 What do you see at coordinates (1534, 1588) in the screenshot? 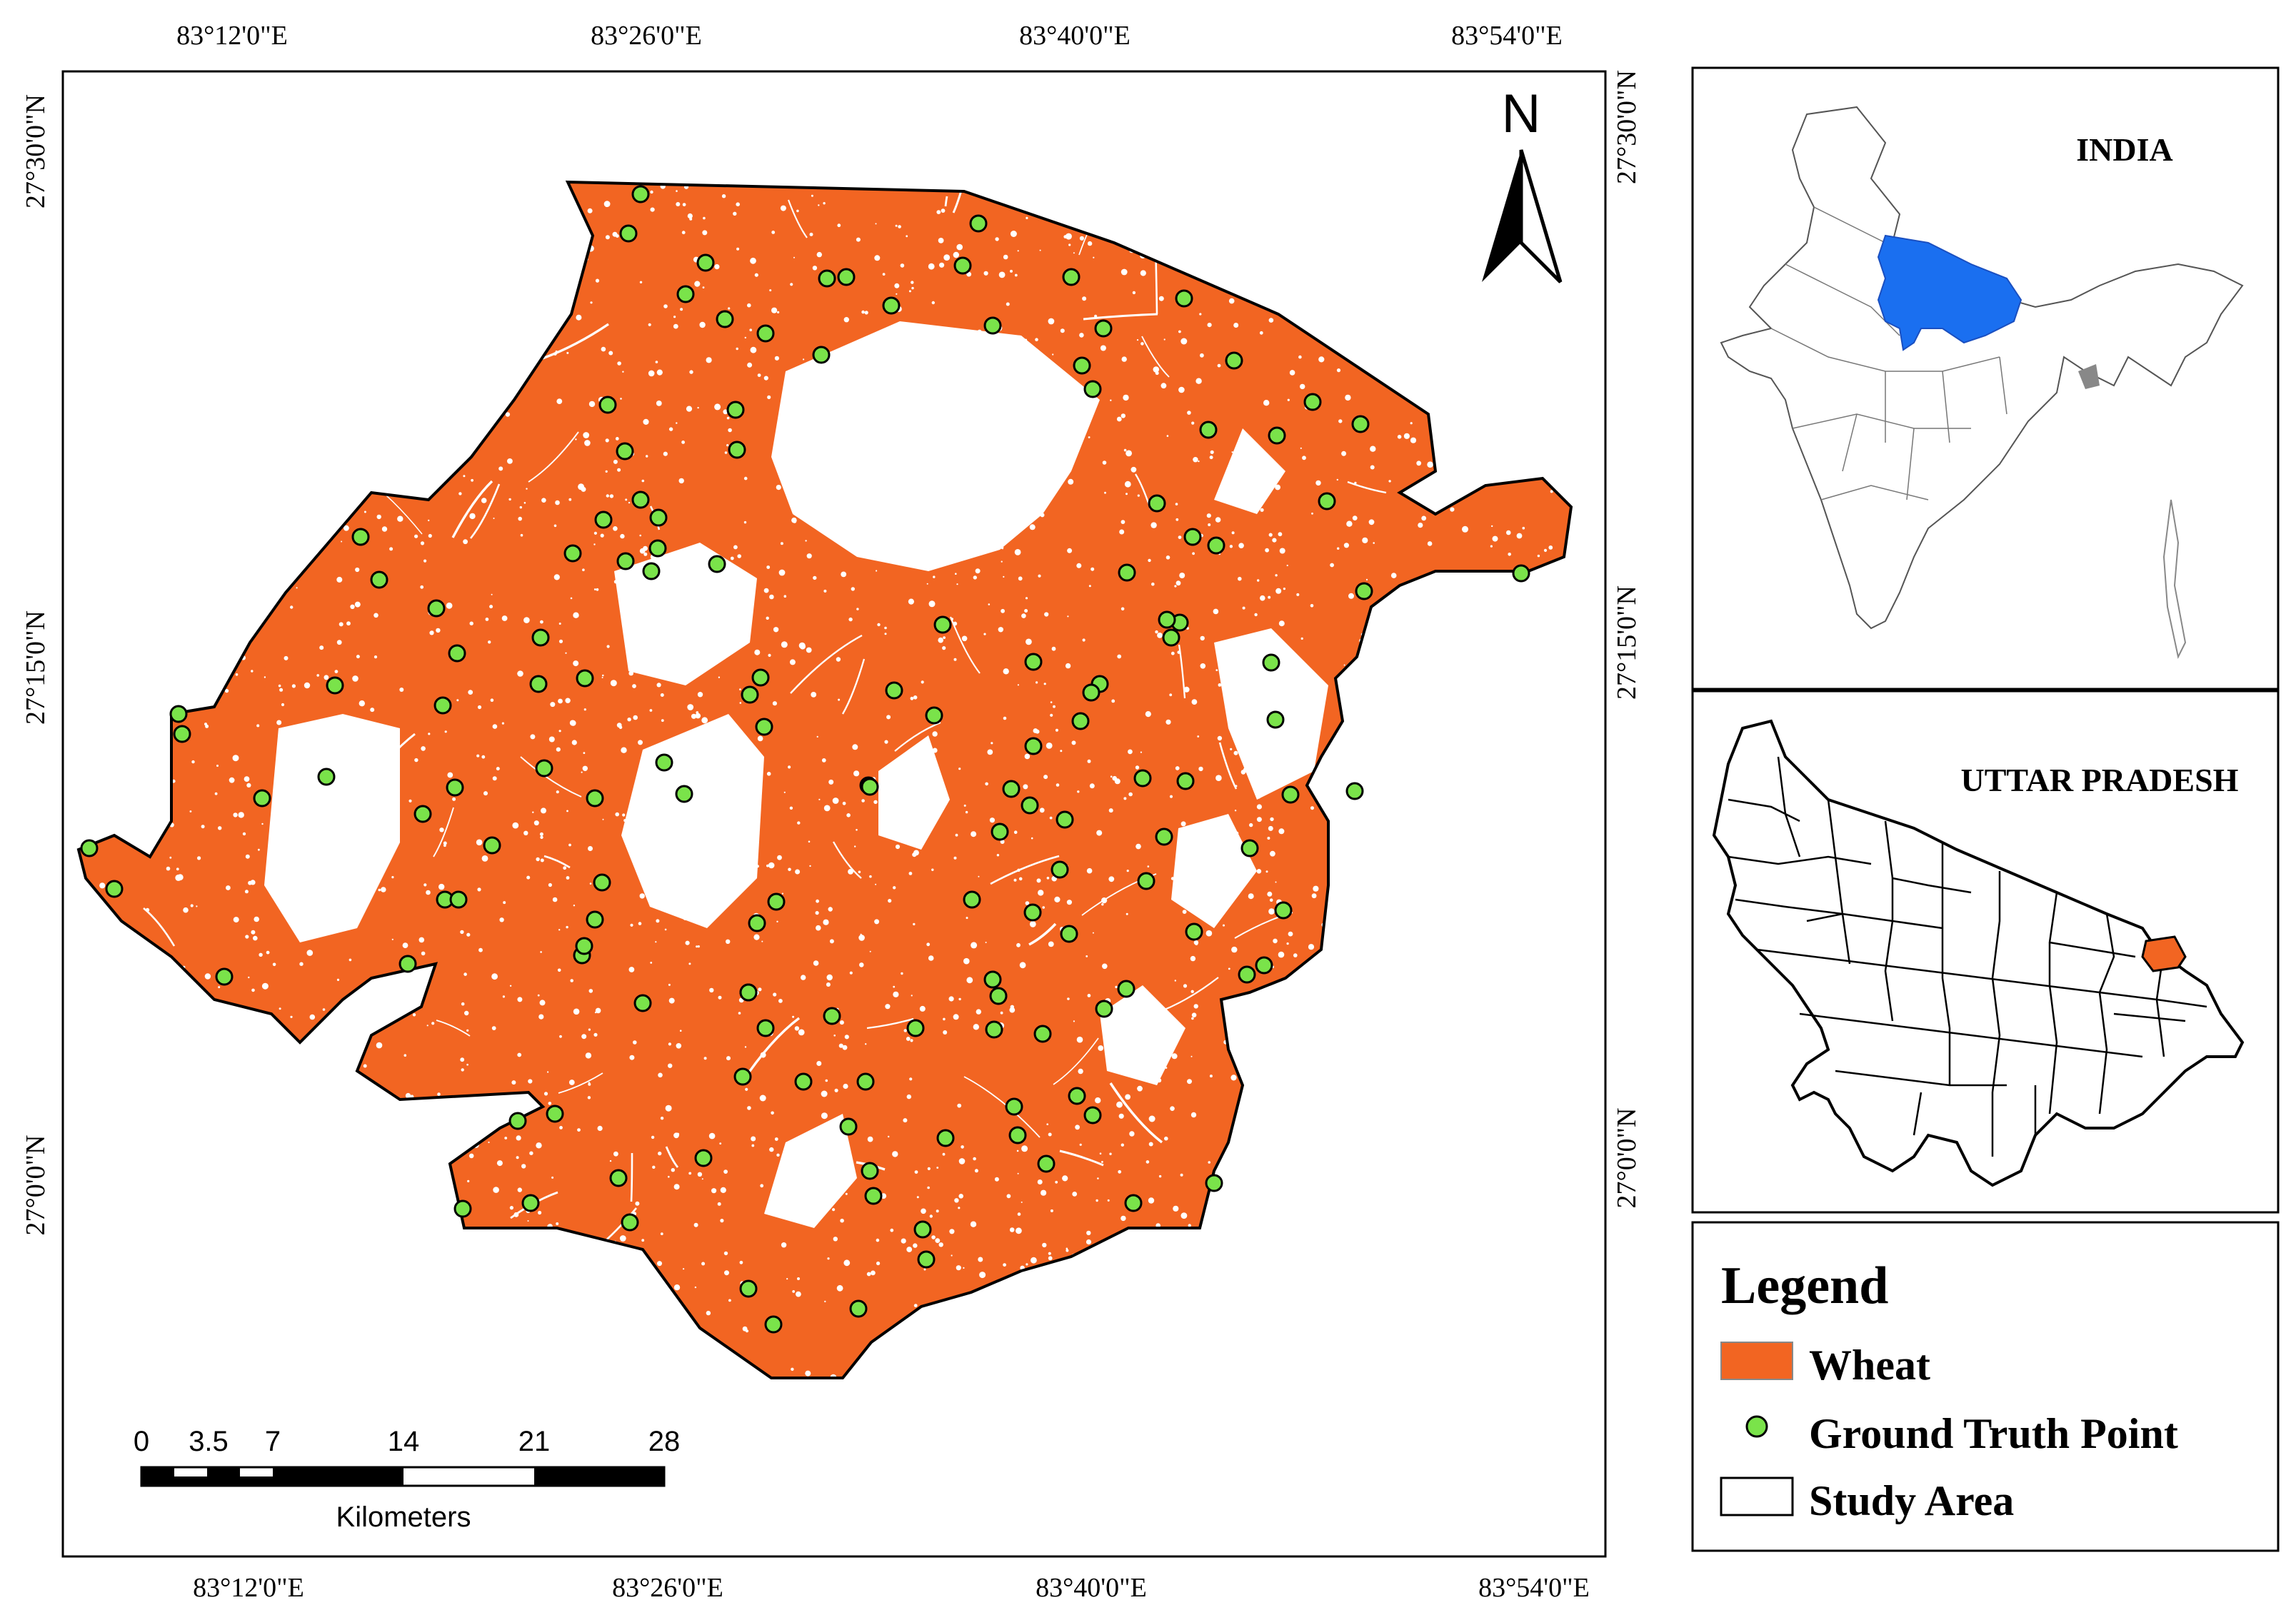
I see `bottom-tick-label: 83°54'0"E` at bounding box center [1534, 1588].